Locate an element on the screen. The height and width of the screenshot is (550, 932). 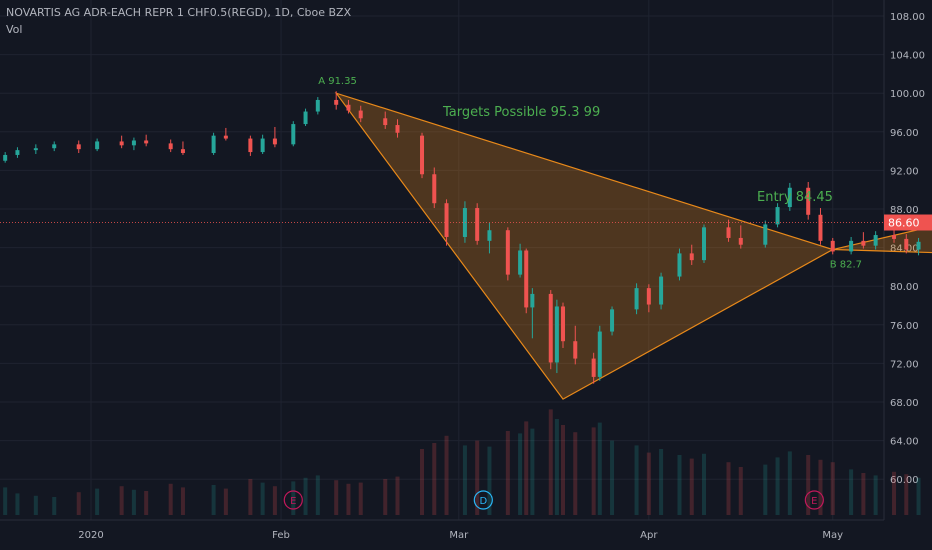
last-price-label: 86.60 is located at coordinates (904, 223).